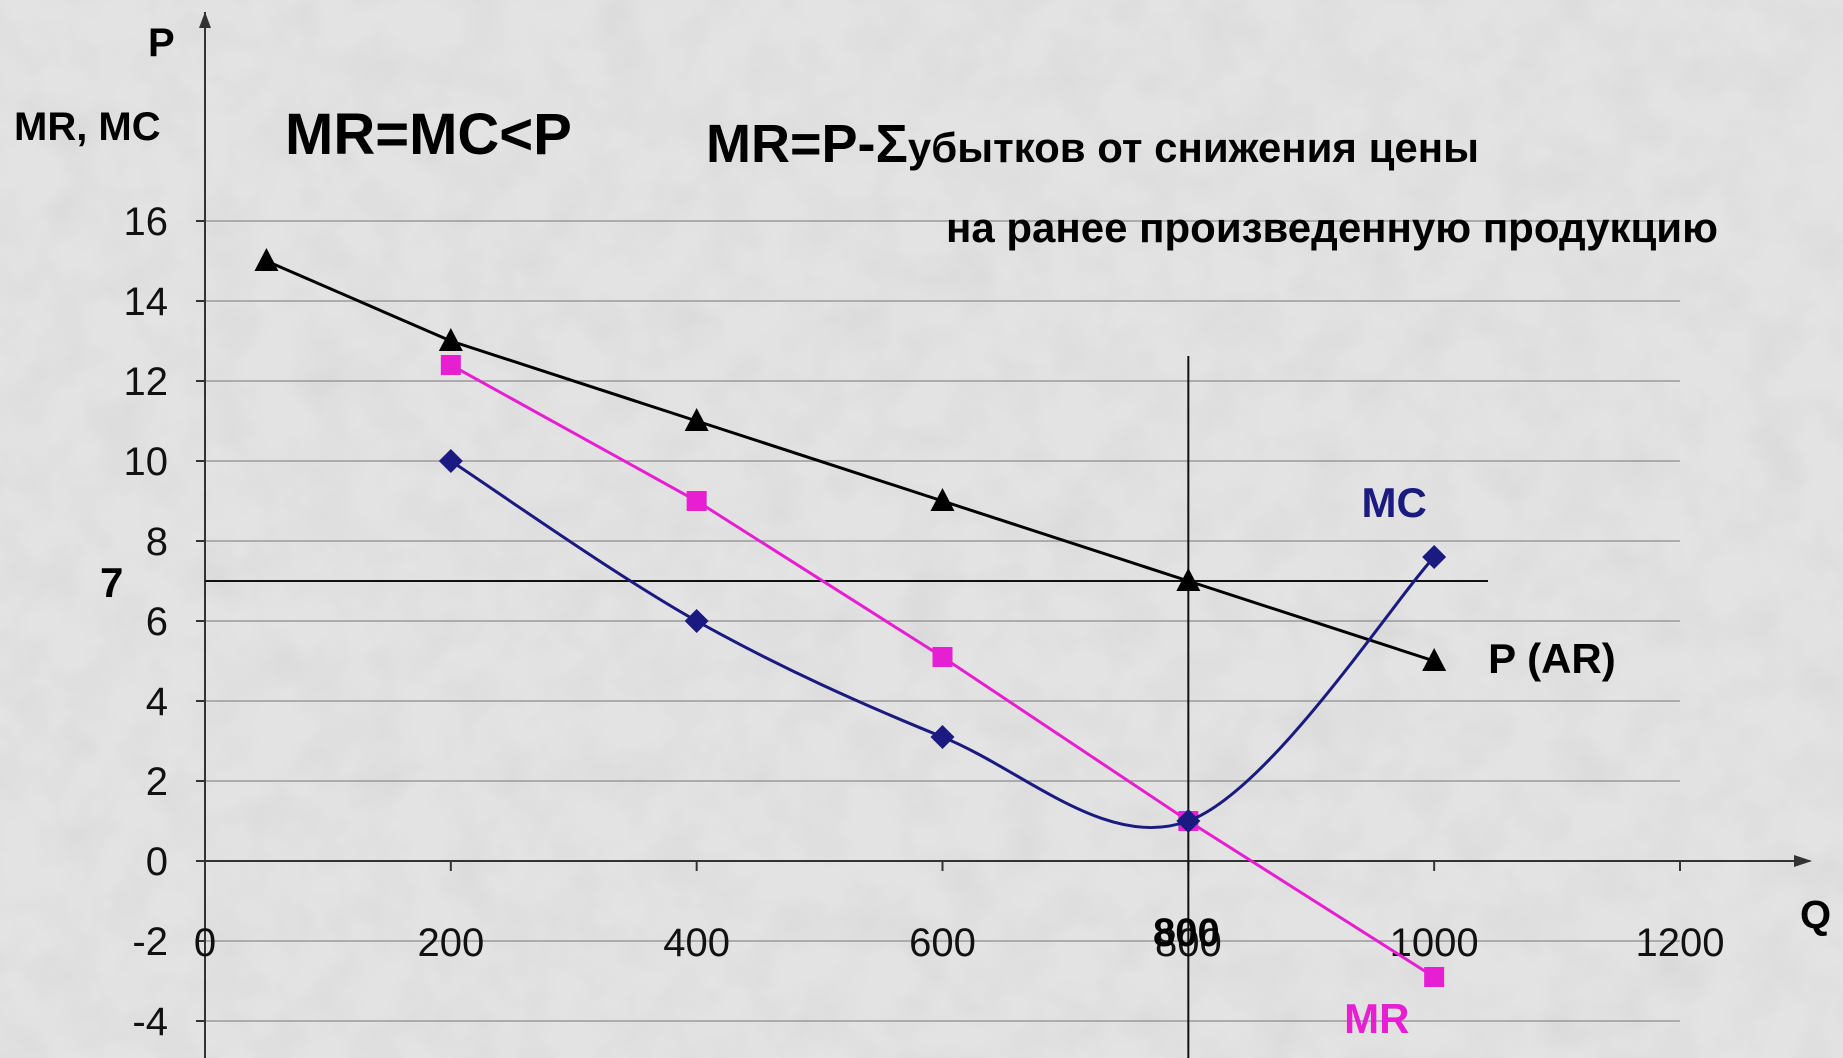  I want to click on y-axis-label: MR, MC, so click(87, 127).